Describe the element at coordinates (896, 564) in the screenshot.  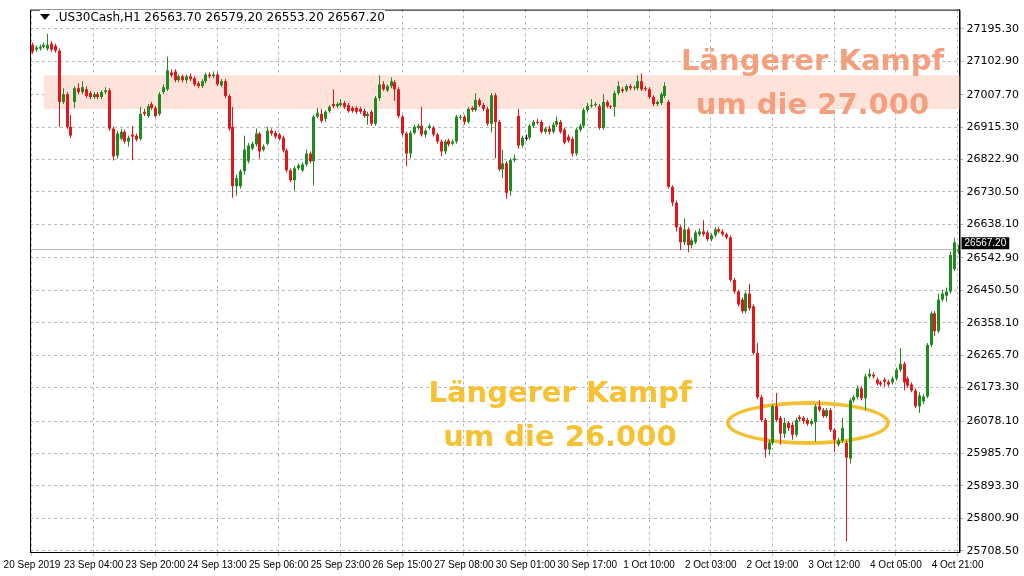
I see `x-tick-label: 4 Oct 05:00` at that location.